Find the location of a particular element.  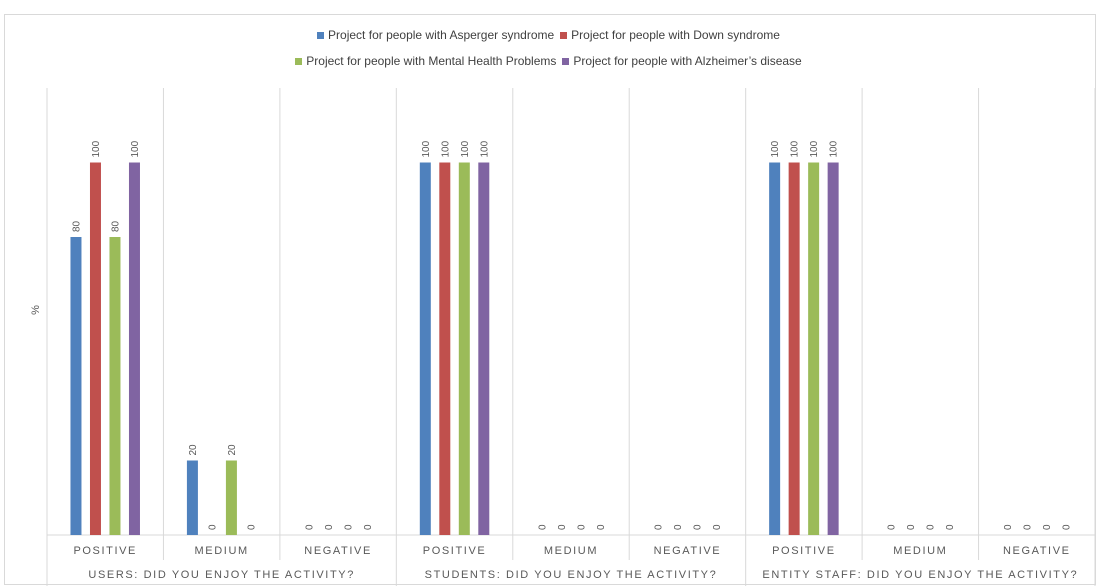

data-label-g1-c1-s2: 0 is located at coordinates (581, 527).